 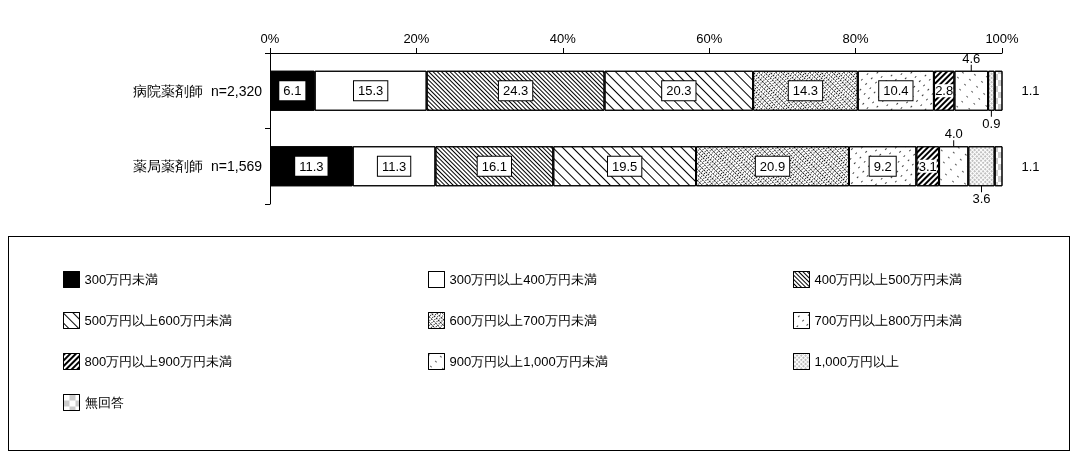 What do you see at coordinates (679, 91) in the screenshot?
I see `data-label: 20.3` at bounding box center [679, 91].